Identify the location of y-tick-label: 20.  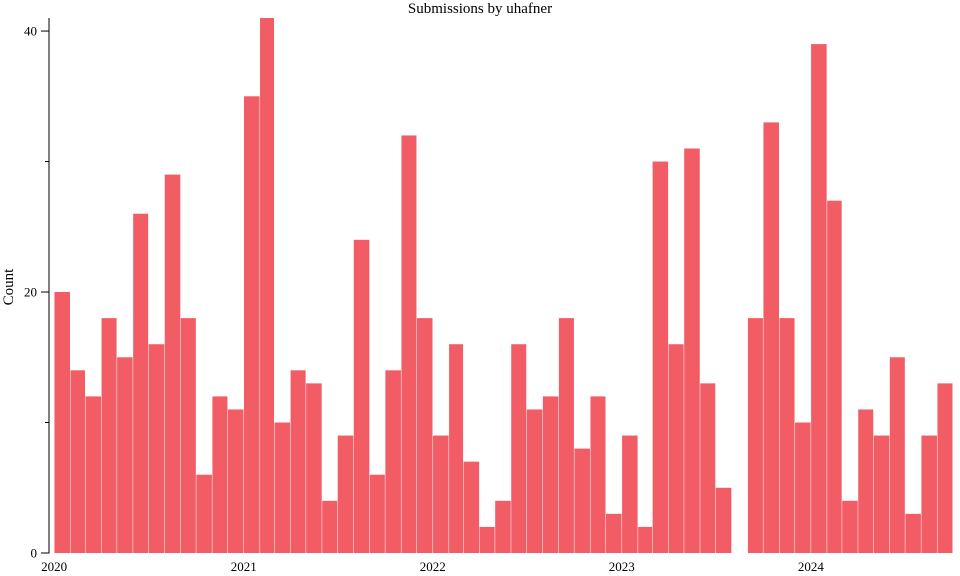
(30, 292).